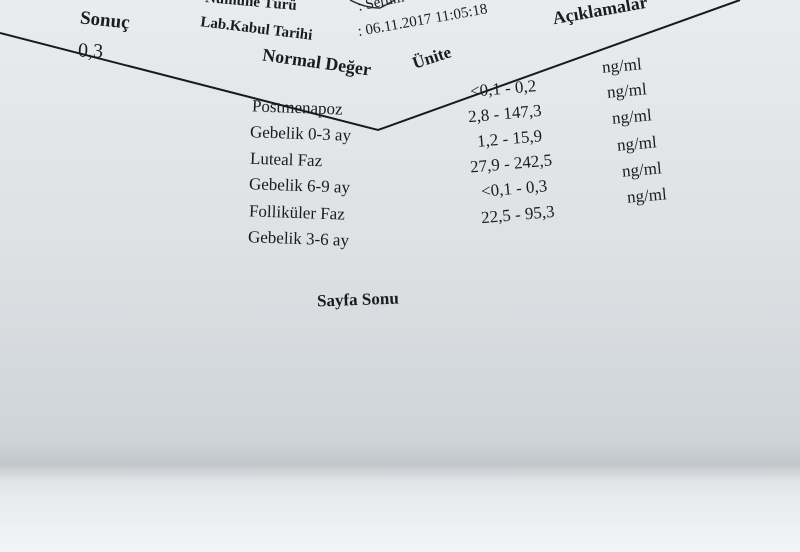 The height and width of the screenshot is (552, 800). I want to click on ref-label: Luteal Faz, so click(286, 159).